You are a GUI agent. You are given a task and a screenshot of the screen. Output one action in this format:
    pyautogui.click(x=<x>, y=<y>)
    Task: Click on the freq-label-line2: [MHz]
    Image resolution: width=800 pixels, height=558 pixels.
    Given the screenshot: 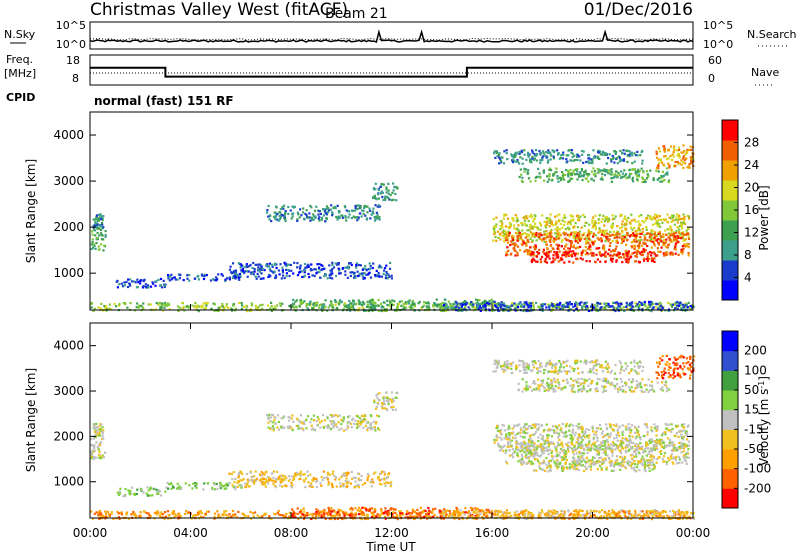 What is the action you would take?
    pyautogui.click(x=20, y=73)
    